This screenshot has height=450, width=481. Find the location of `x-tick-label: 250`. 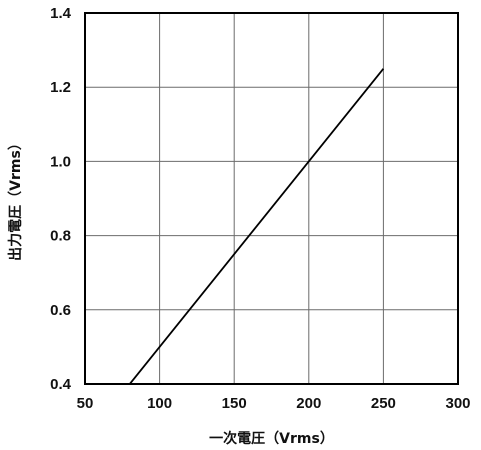

x-tick-label: 250 is located at coordinates (383, 403).